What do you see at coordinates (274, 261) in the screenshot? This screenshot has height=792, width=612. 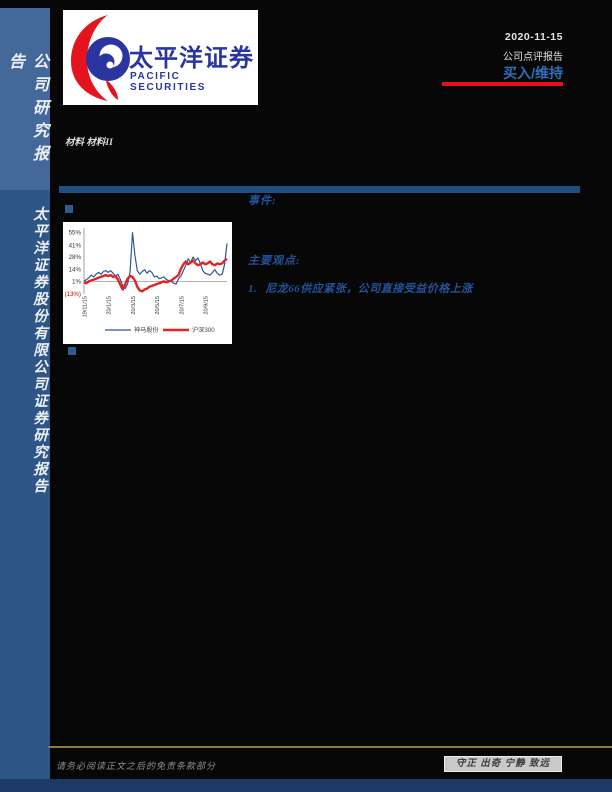 I see `main-views-heading: 主要观点:` at bounding box center [274, 261].